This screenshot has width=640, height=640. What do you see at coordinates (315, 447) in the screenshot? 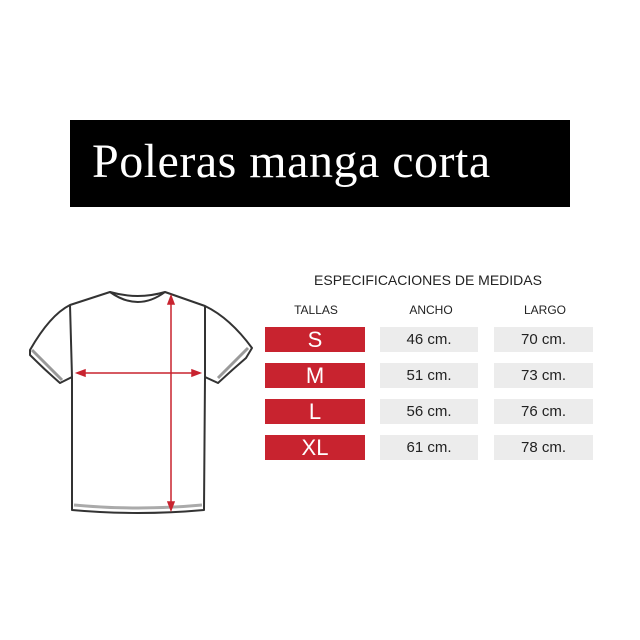
I see `size-cell: XL` at bounding box center [315, 447].